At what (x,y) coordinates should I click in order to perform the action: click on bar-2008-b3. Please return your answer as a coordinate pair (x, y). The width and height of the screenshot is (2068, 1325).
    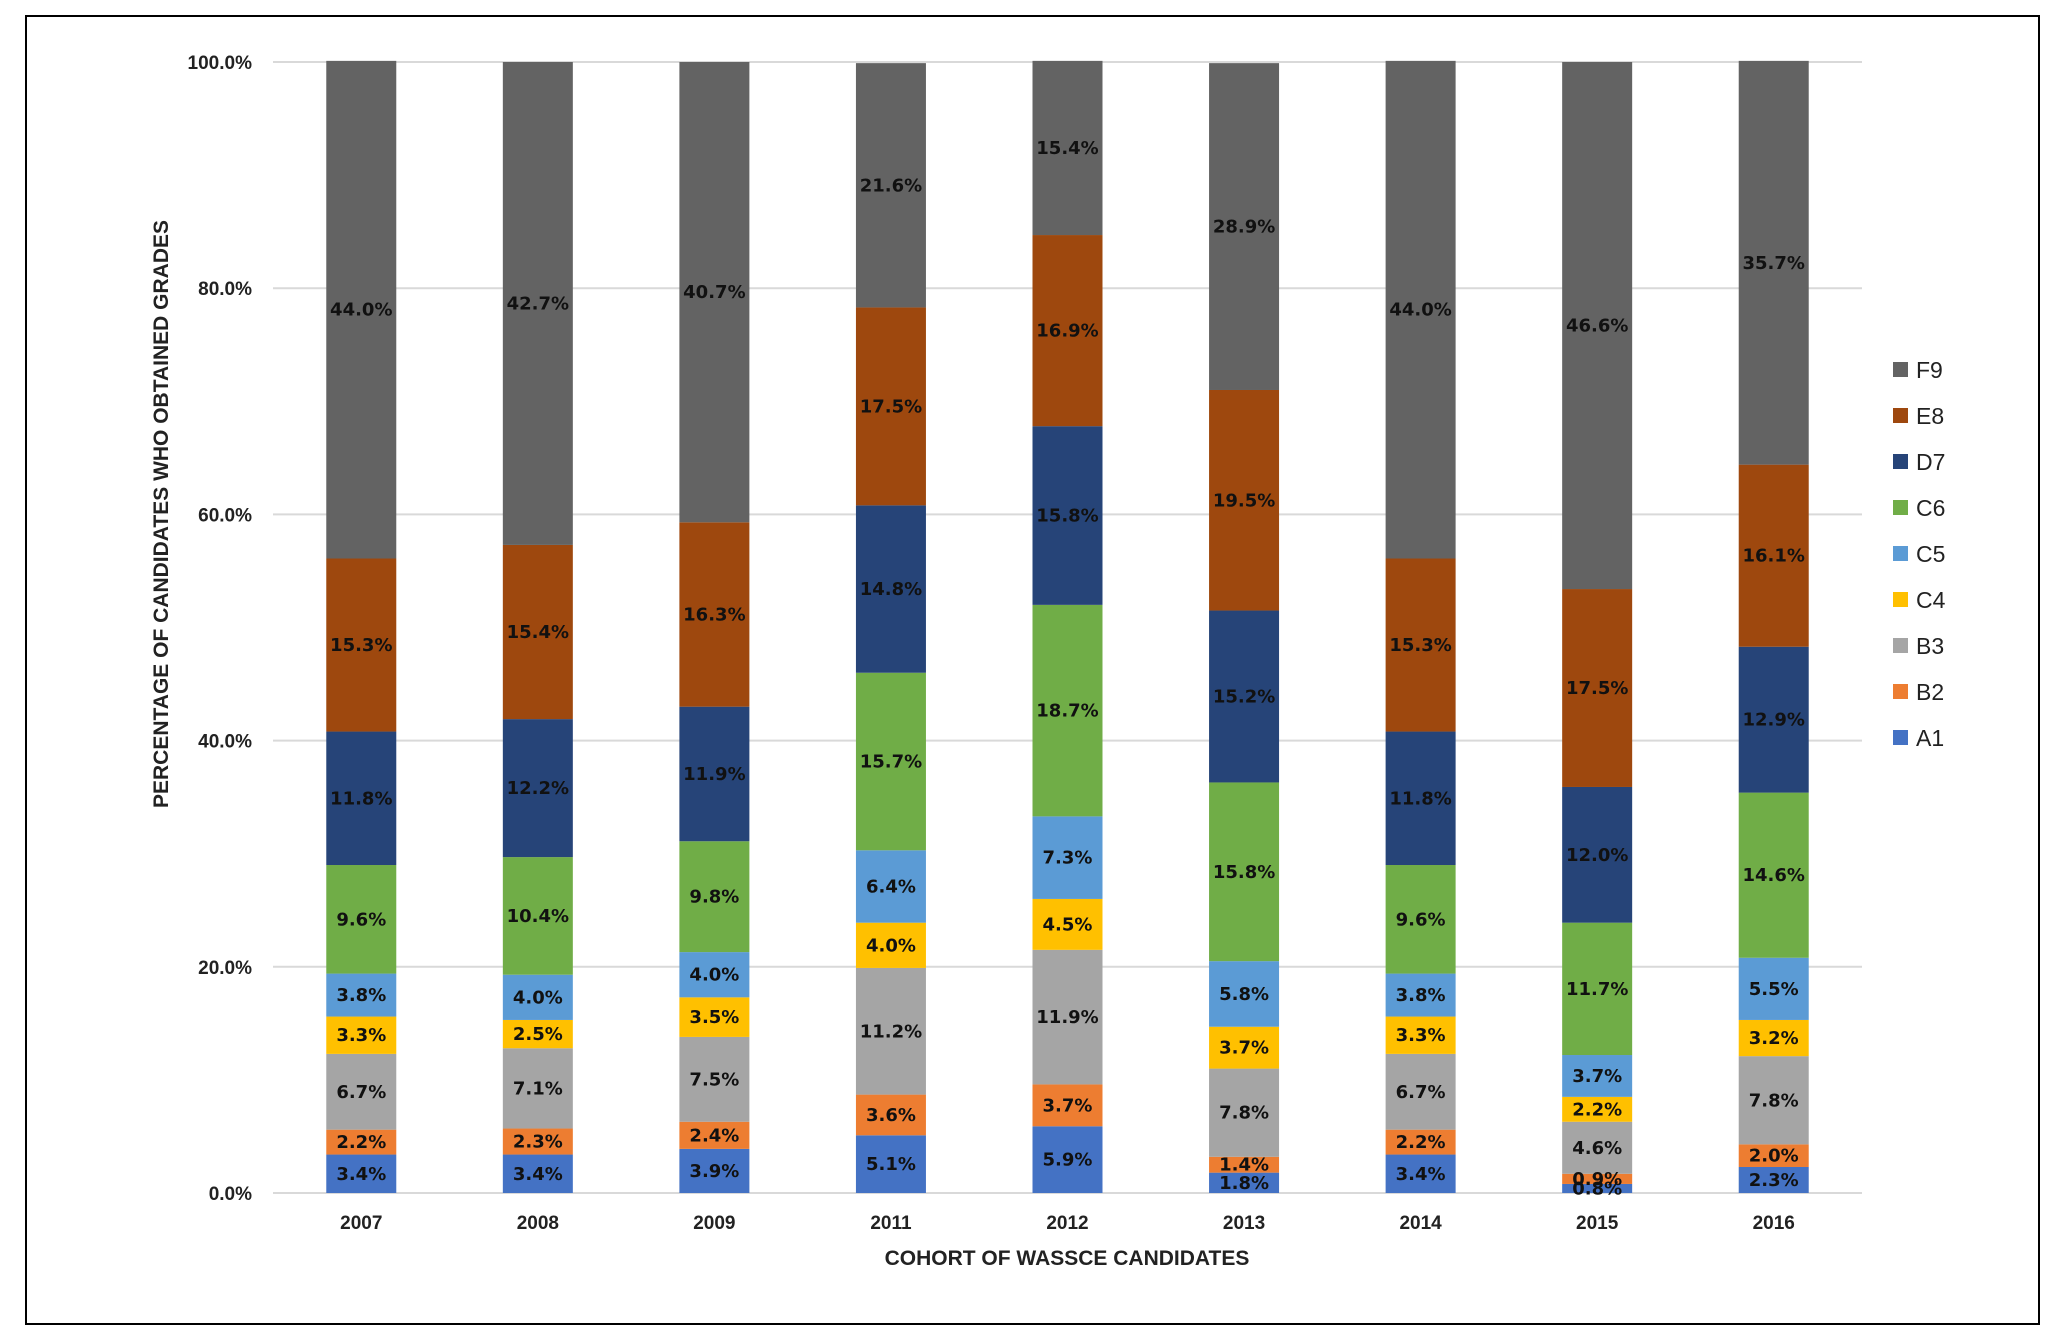
    Looking at the image, I should click on (537, 1088).